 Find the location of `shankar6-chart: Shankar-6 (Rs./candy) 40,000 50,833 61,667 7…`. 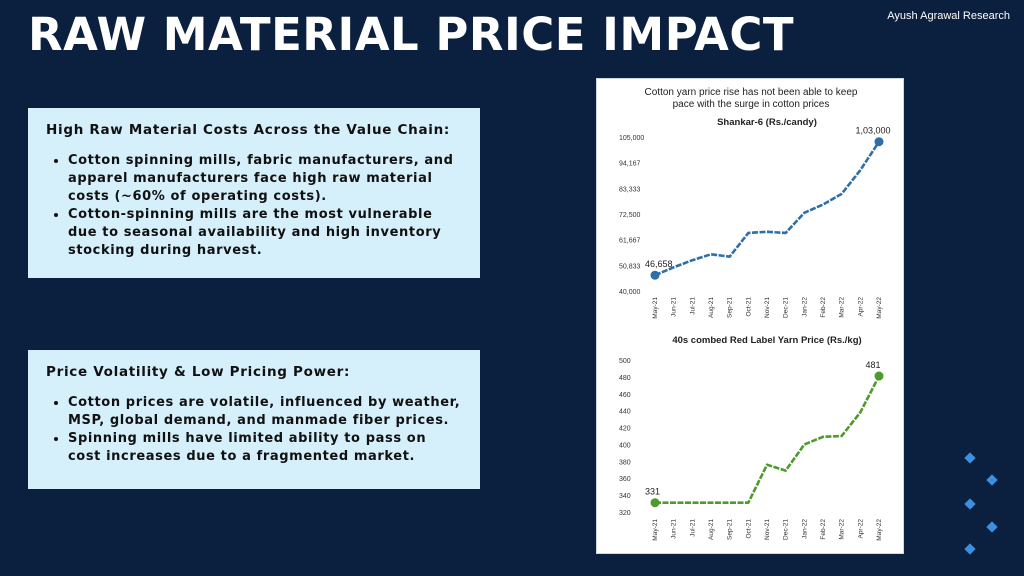

shankar6-chart: Shankar-6 (Rs./candy) 40,000 50,833 61,667 7… is located at coordinates (755, 218).